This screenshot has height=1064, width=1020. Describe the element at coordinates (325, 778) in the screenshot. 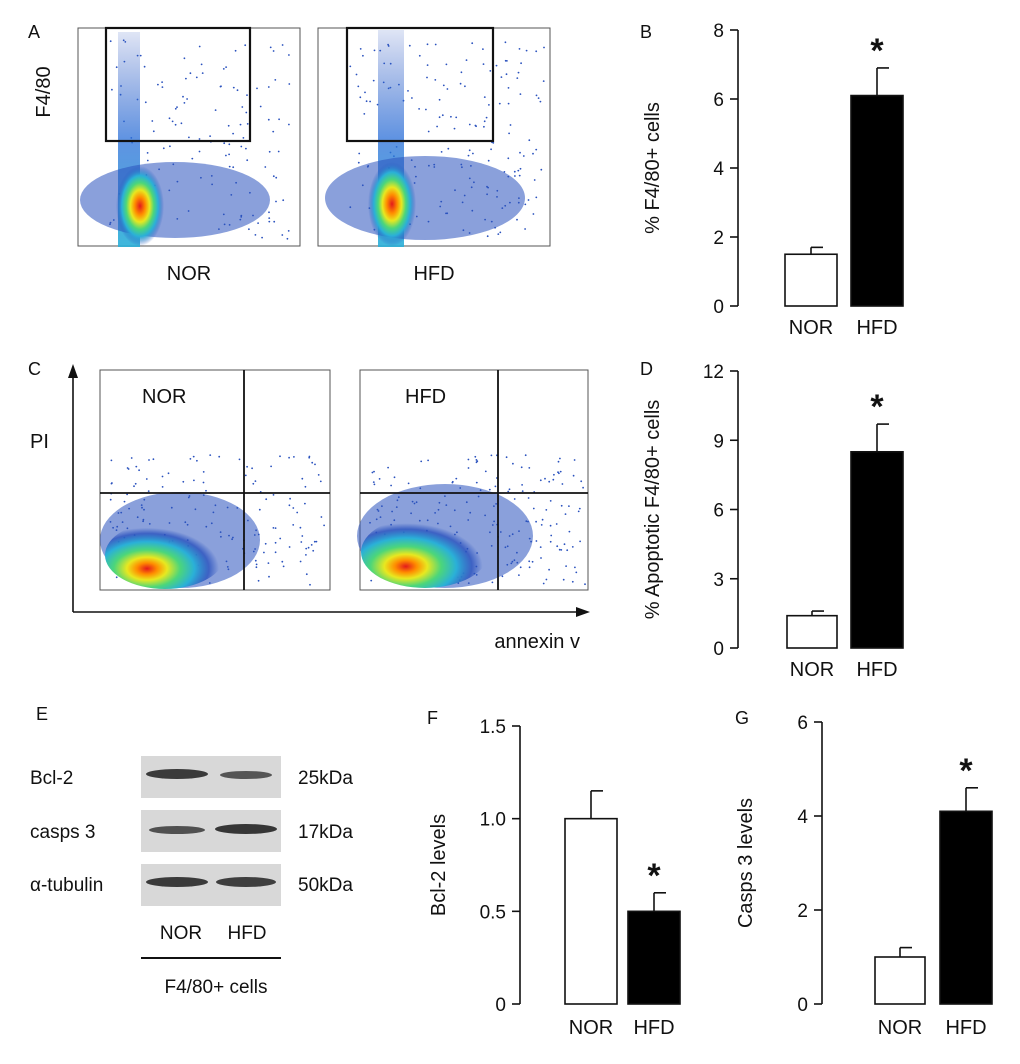

I see `blot-row-size: 25kDa` at that location.